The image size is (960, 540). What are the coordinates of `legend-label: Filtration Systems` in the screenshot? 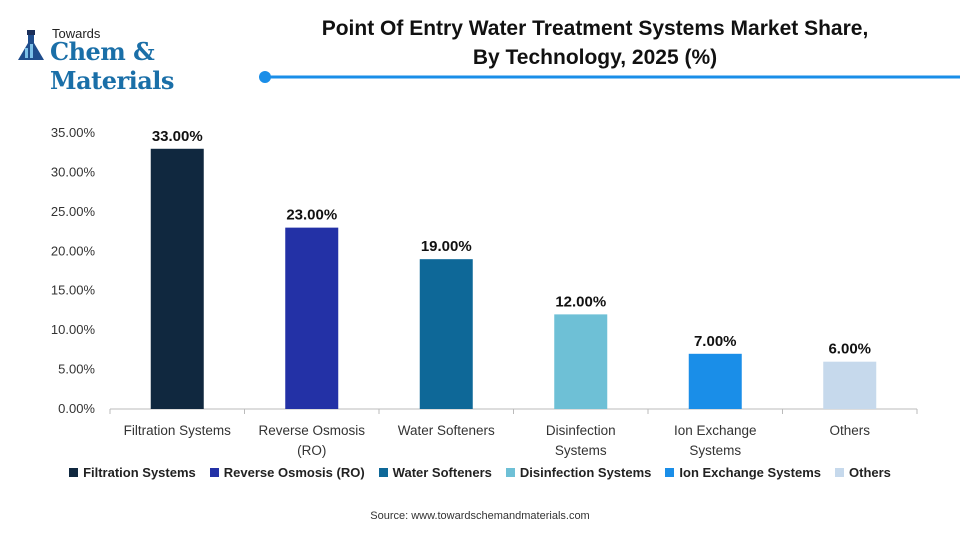 It's located at (139, 472).